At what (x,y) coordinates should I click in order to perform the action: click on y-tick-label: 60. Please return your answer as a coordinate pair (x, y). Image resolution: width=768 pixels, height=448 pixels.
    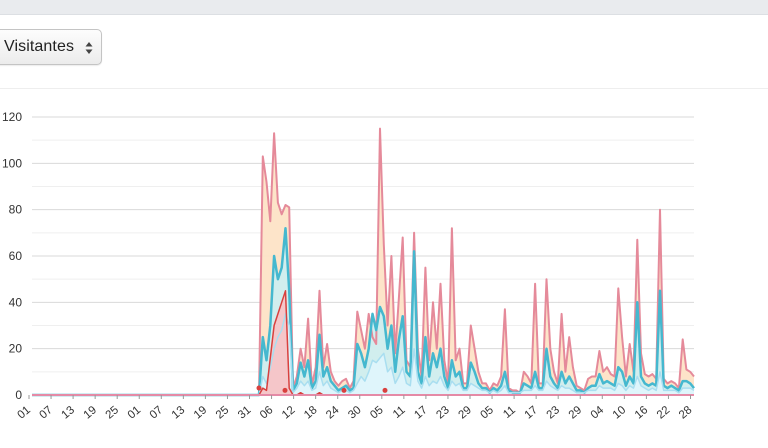
    Looking at the image, I should click on (16, 256).